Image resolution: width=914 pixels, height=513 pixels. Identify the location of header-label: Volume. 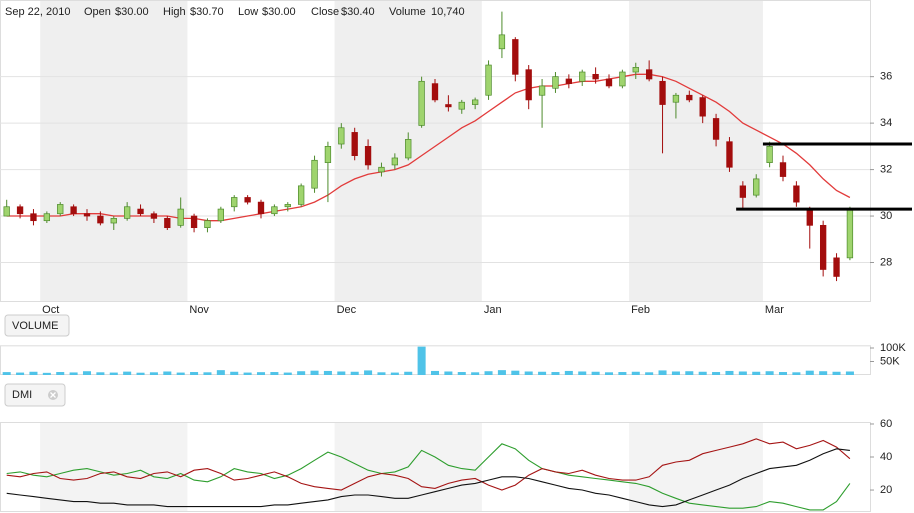
(407, 12).